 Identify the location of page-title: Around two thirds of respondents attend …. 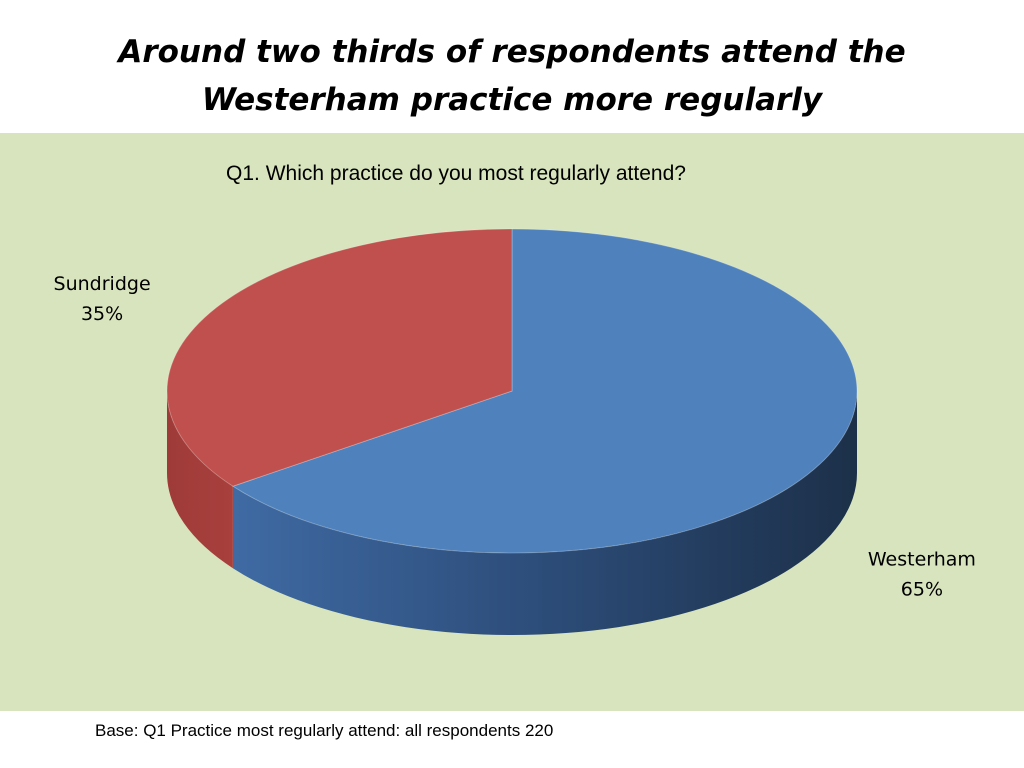
(512, 76).